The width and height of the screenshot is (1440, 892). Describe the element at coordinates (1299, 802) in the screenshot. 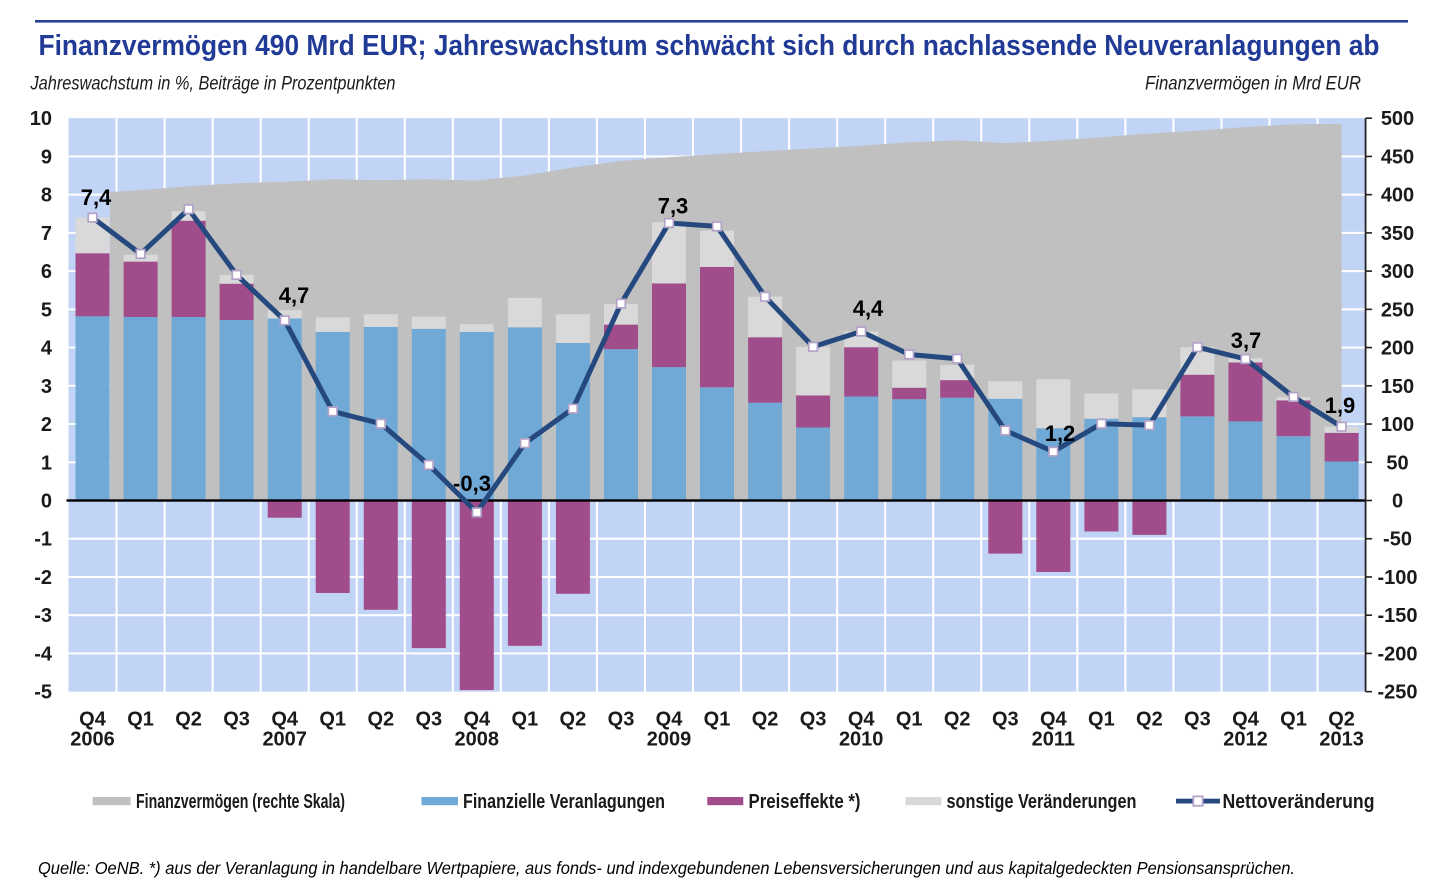

I see `svg-text: Nettoveränderung` at that location.